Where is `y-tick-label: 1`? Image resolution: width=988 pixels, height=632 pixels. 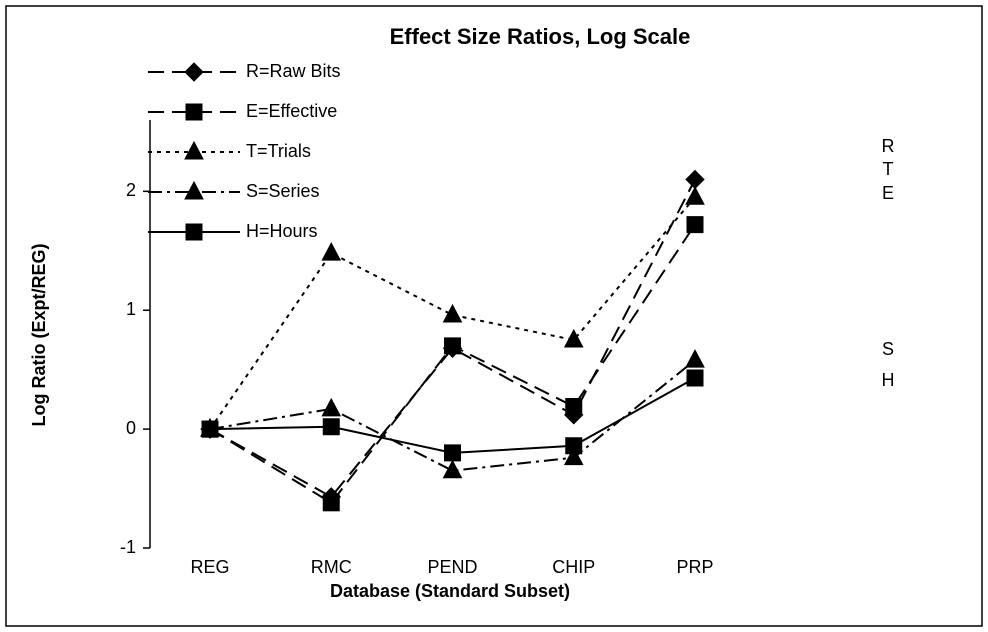 y-tick-label: 1 is located at coordinates (131, 309).